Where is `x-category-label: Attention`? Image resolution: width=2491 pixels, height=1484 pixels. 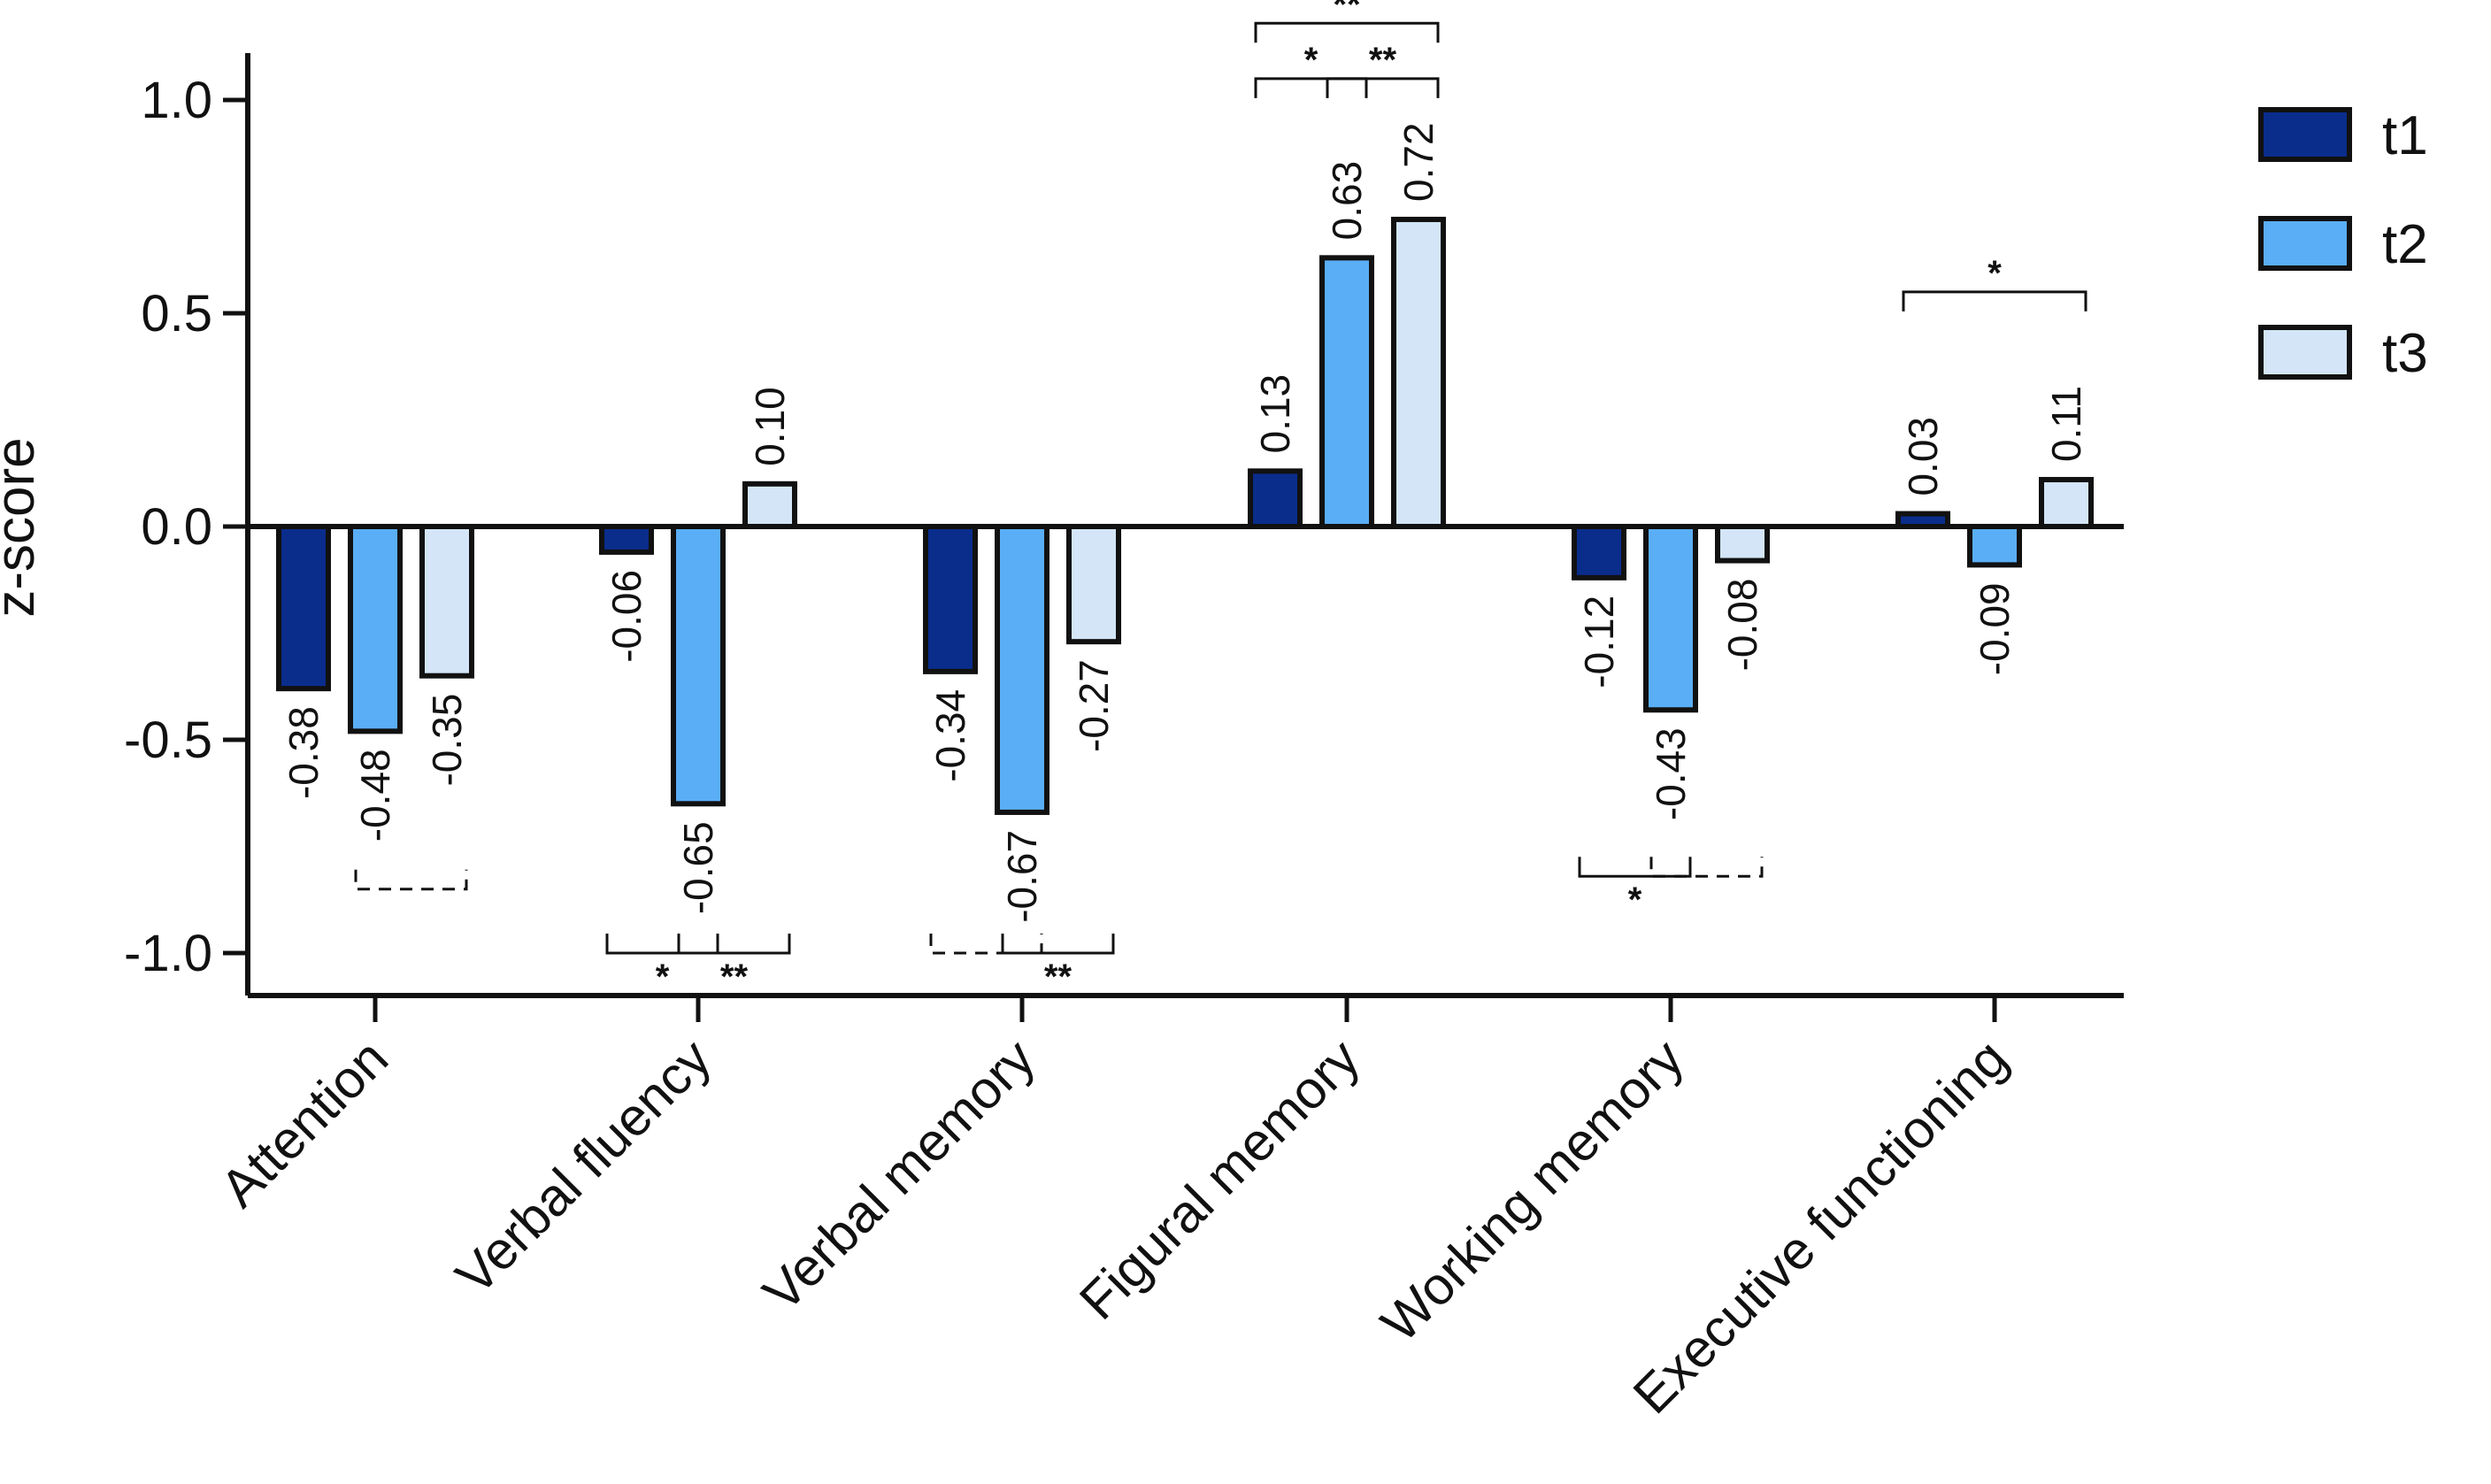 x-category-label: Attention is located at coordinates (304, 1123).